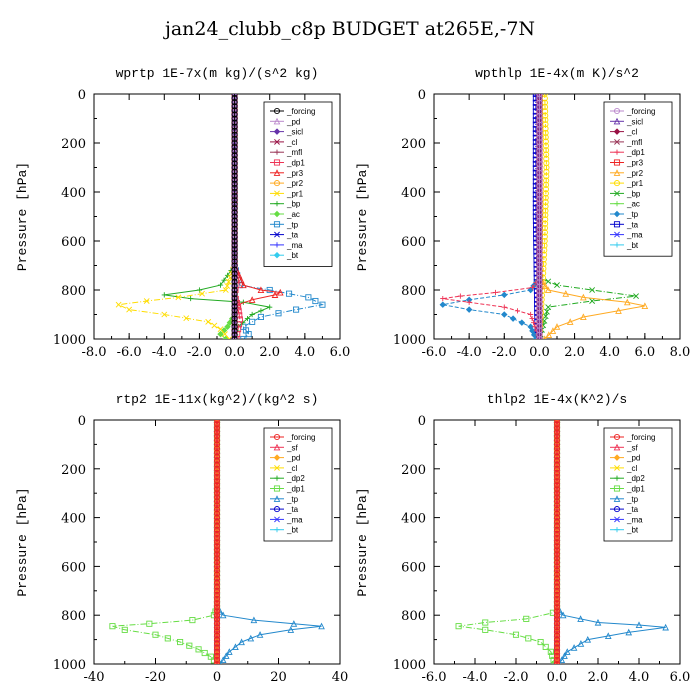  I want to click on y-tick-label: 600, so click(413, 242).